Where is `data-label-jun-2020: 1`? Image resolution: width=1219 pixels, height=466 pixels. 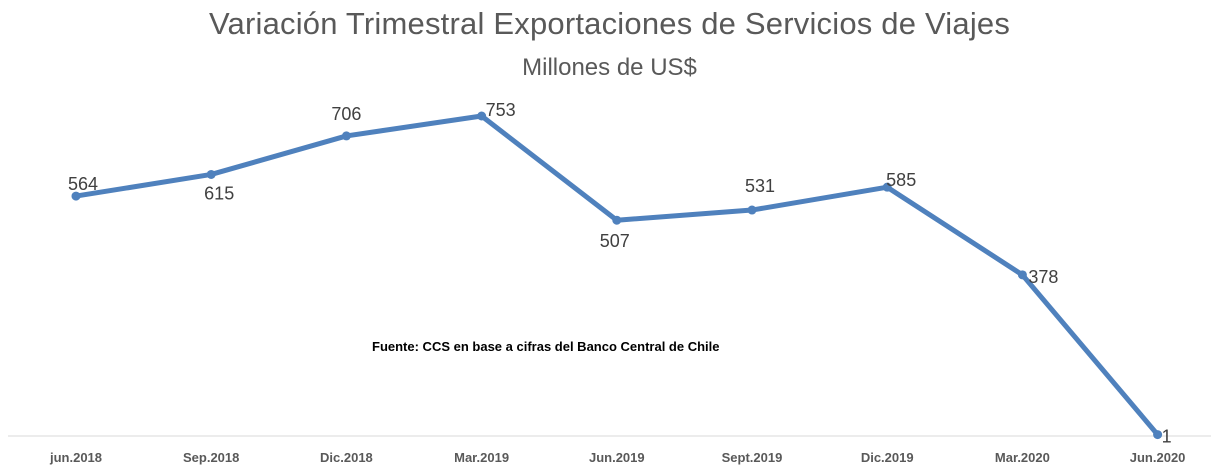 data-label-jun-2020: 1 is located at coordinates (1167, 437).